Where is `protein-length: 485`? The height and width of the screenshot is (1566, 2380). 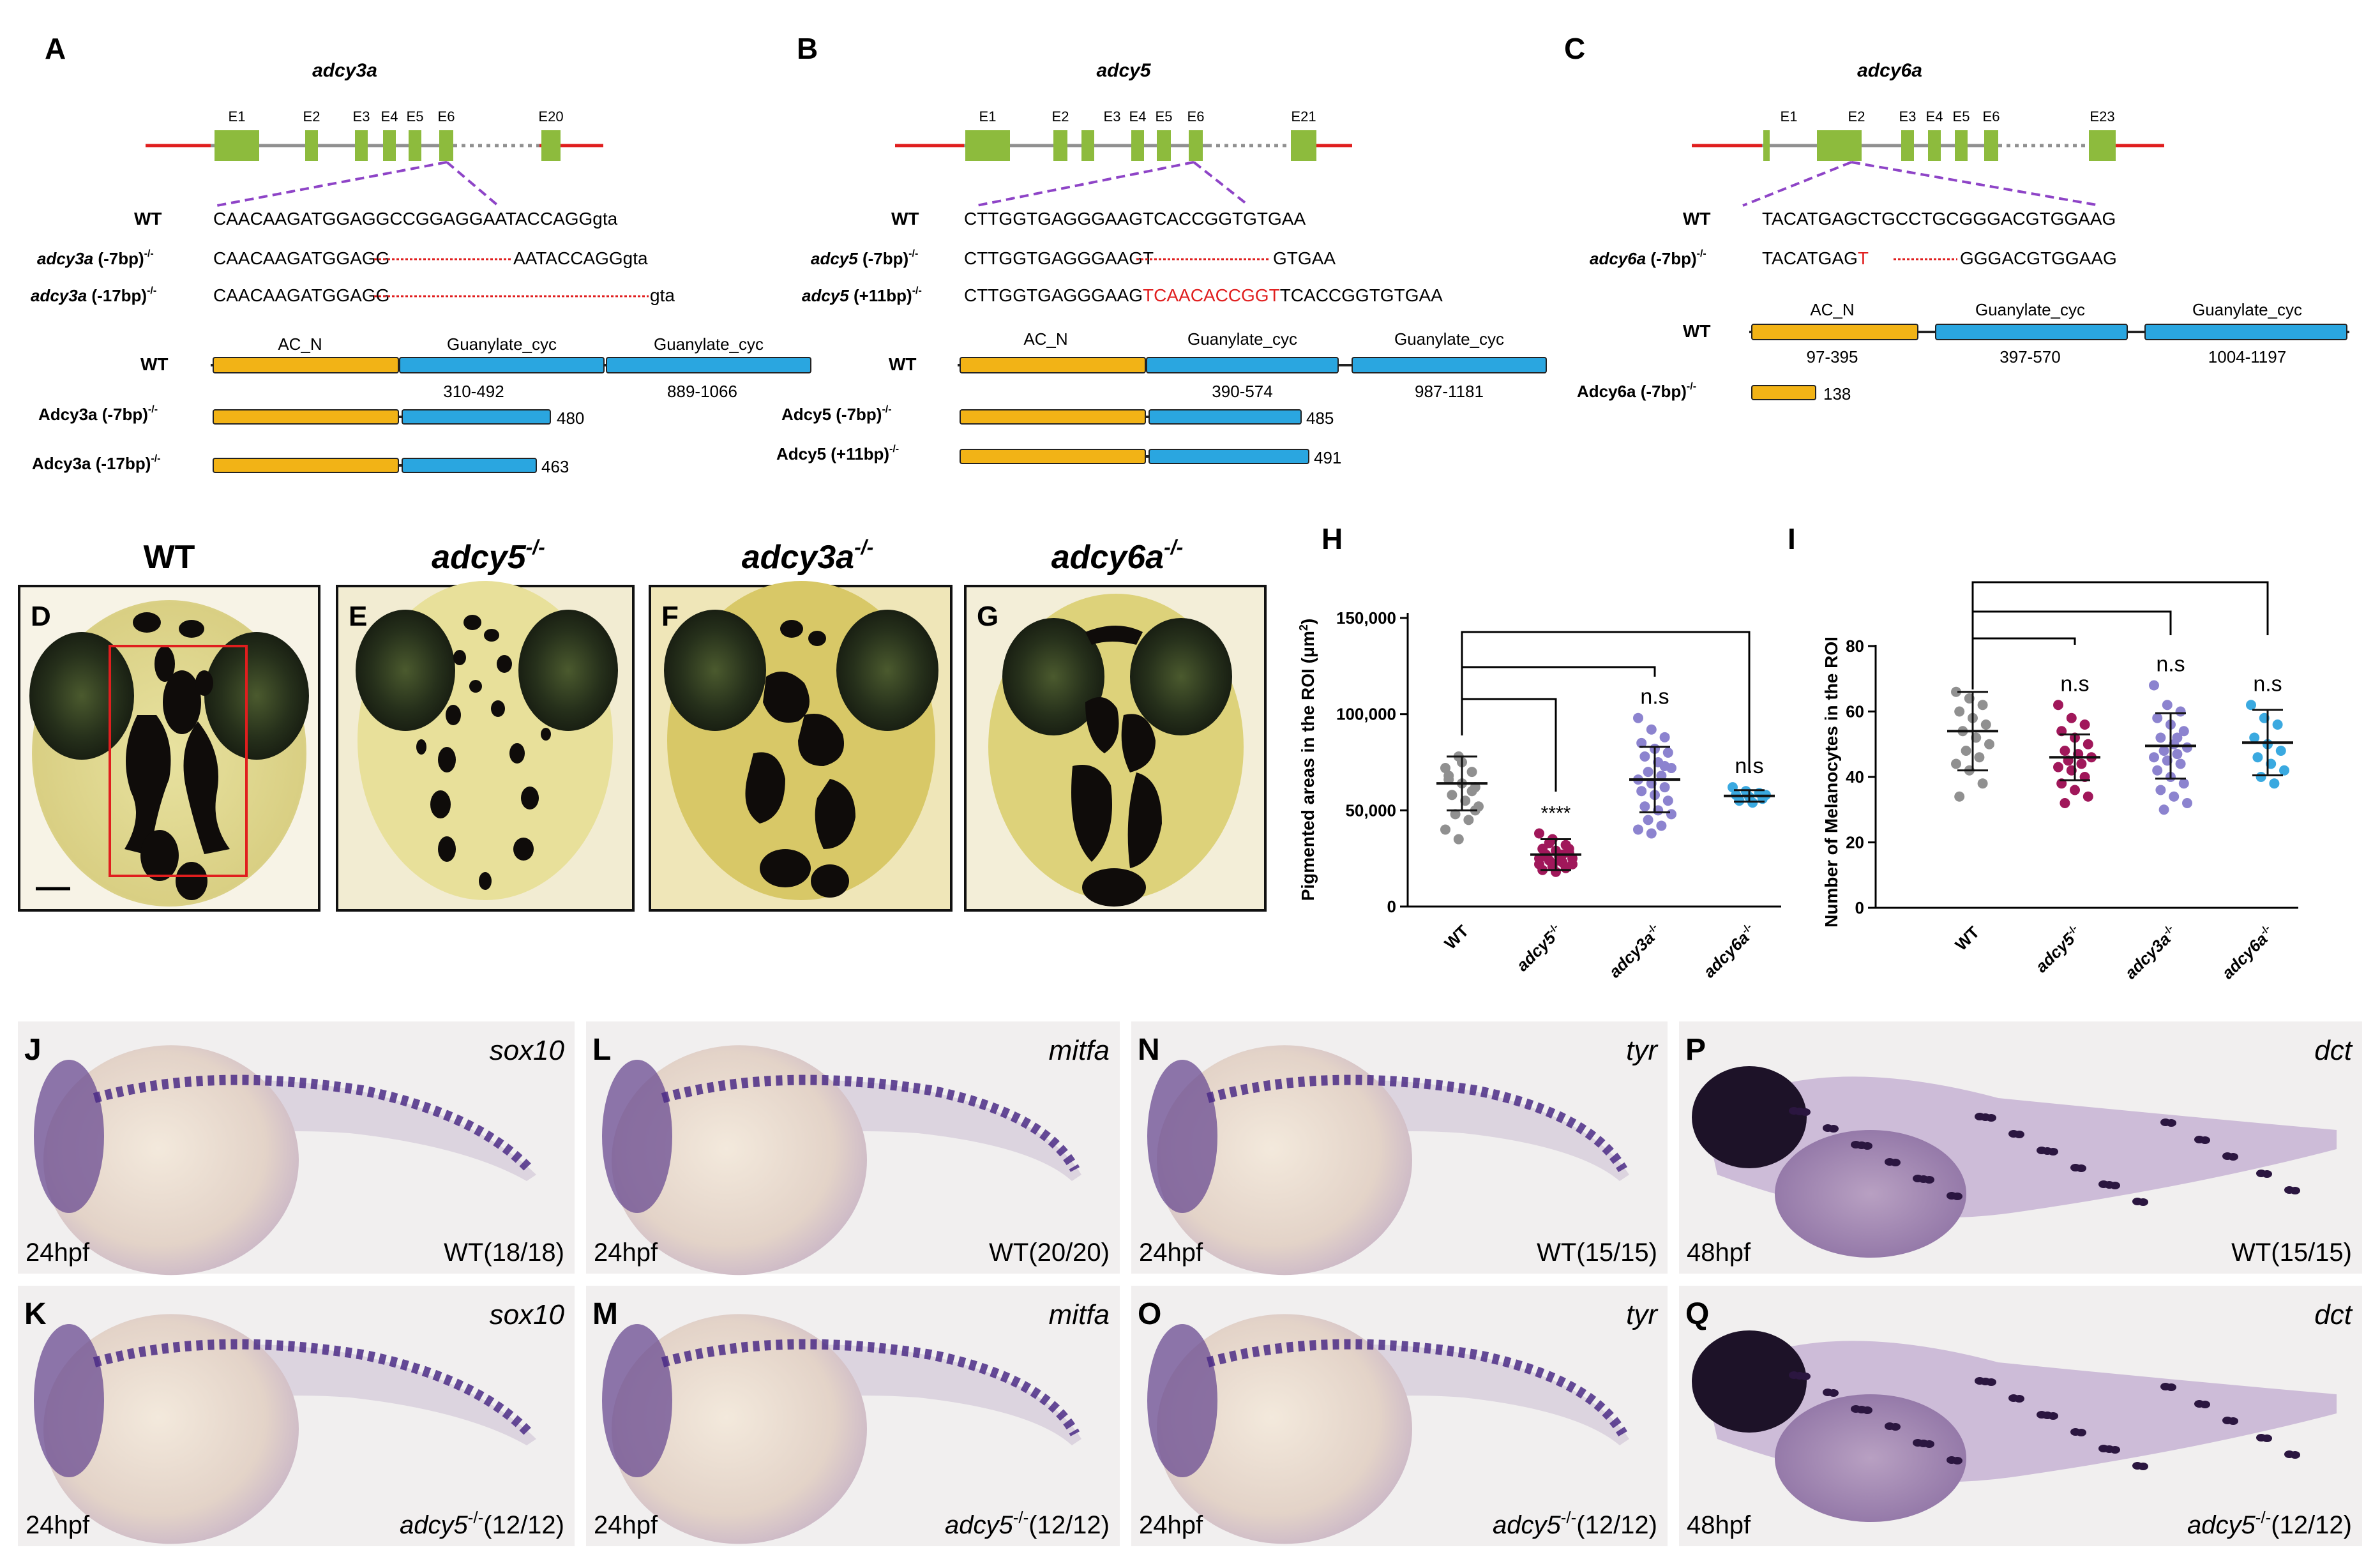 protein-length: 485 is located at coordinates (1320, 419).